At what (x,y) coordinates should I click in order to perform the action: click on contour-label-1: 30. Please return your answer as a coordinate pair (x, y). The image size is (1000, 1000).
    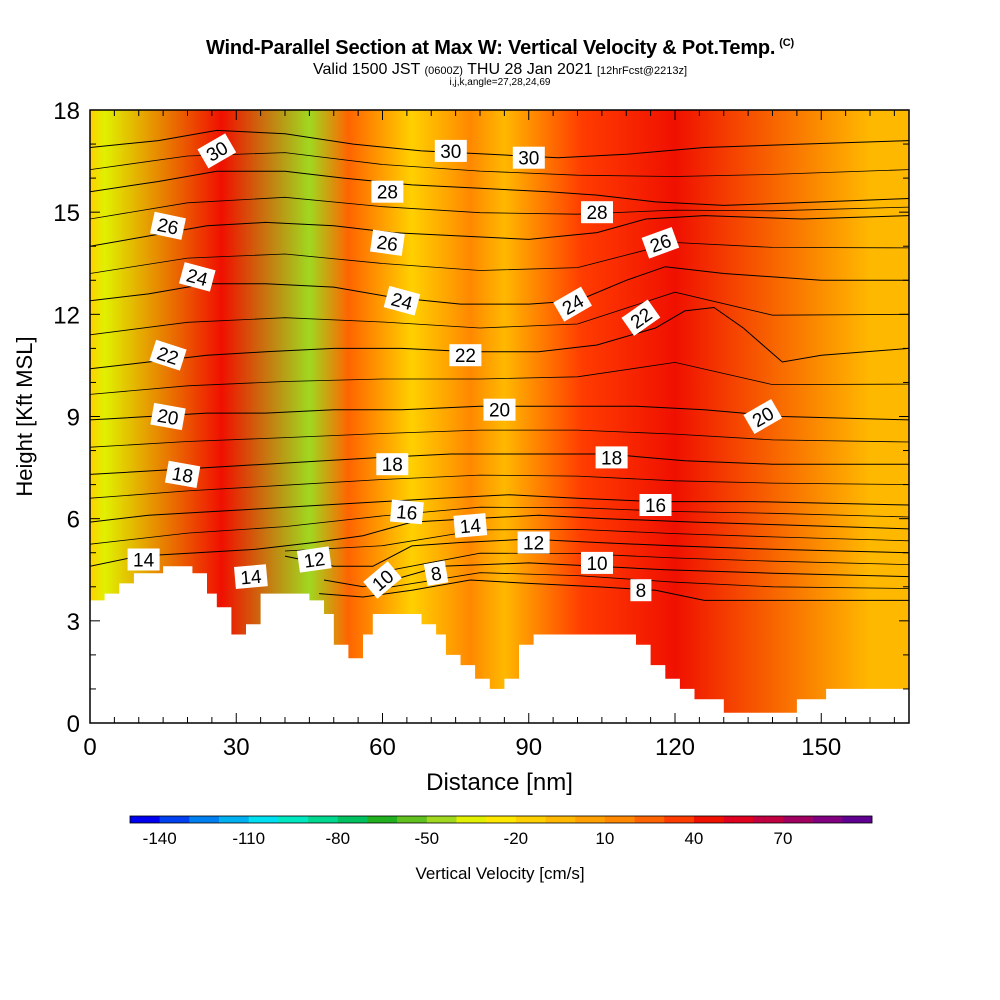
    Looking at the image, I should click on (450, 151).